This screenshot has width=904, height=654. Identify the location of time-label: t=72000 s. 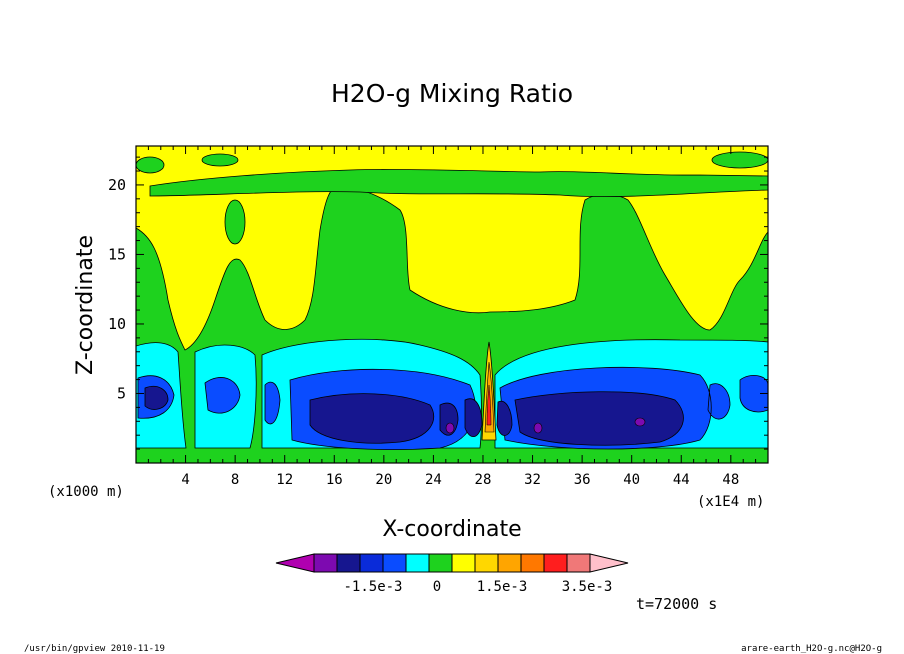
(676, 604).